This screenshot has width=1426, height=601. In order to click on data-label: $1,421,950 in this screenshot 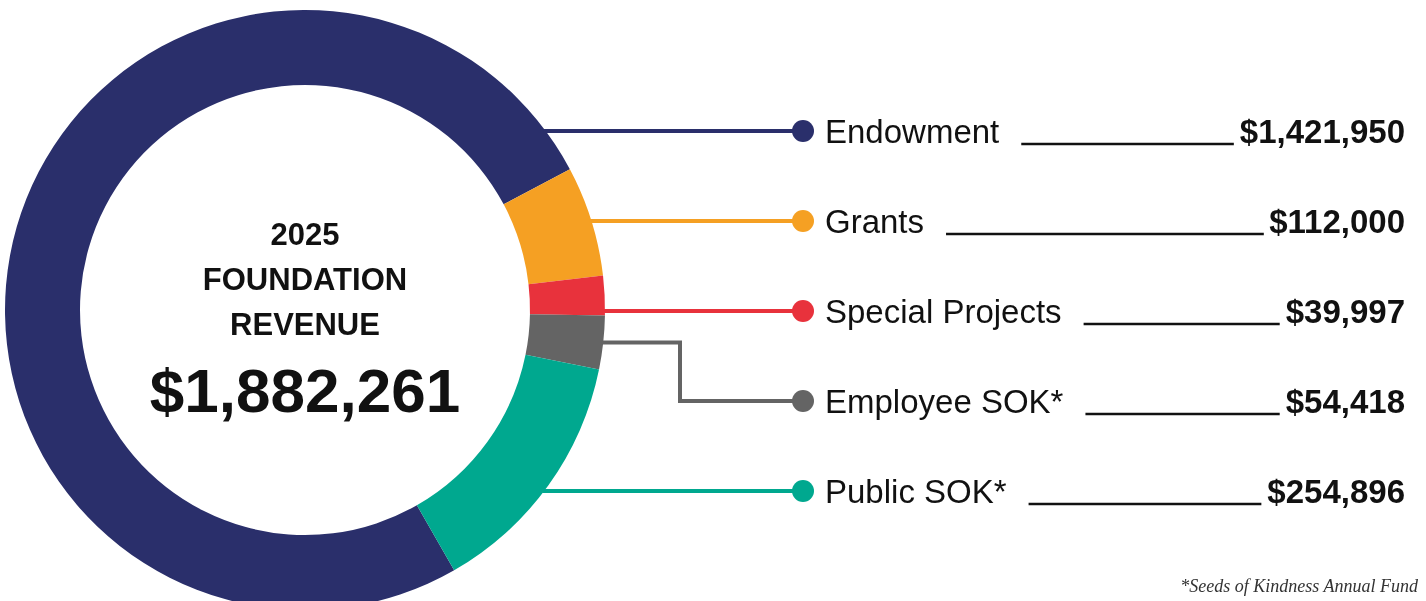, I will do `click(1322, 131)`.